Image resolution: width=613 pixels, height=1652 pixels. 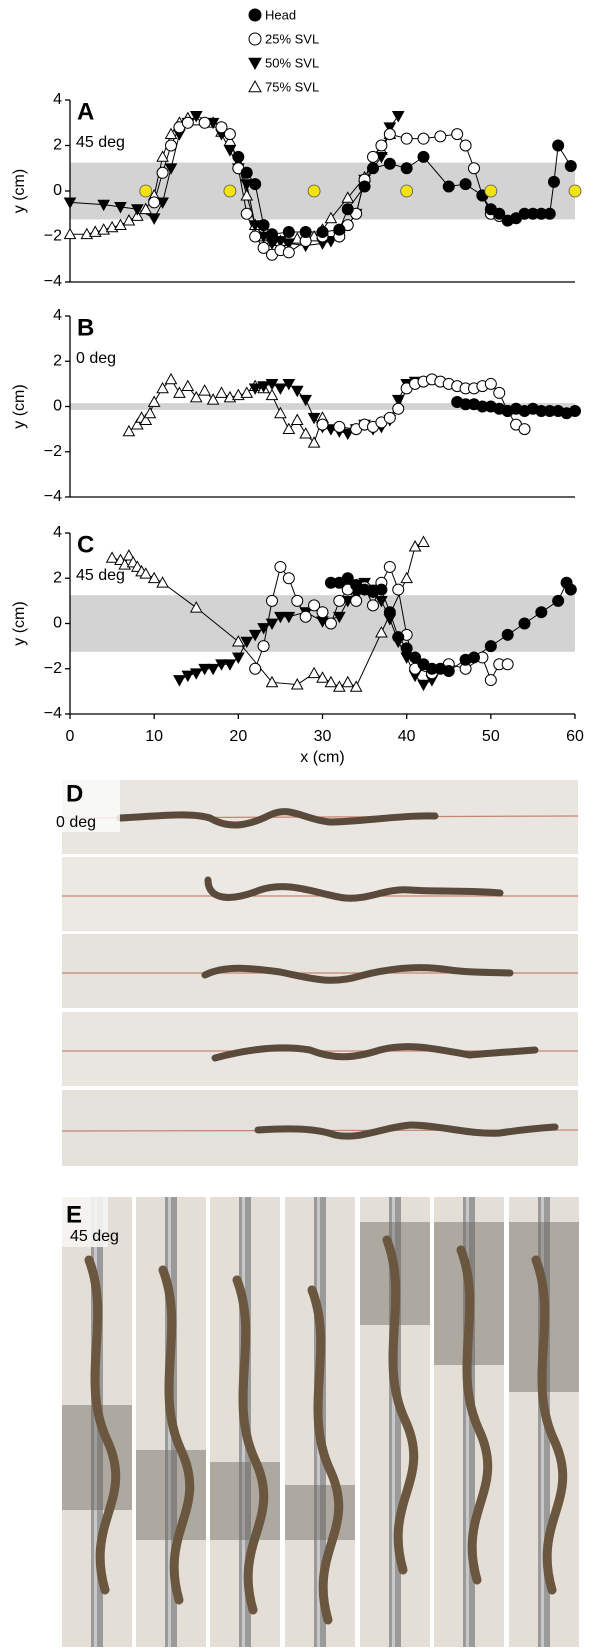 I want to click on x-tick-label: 50, so click(x=491, y=736).